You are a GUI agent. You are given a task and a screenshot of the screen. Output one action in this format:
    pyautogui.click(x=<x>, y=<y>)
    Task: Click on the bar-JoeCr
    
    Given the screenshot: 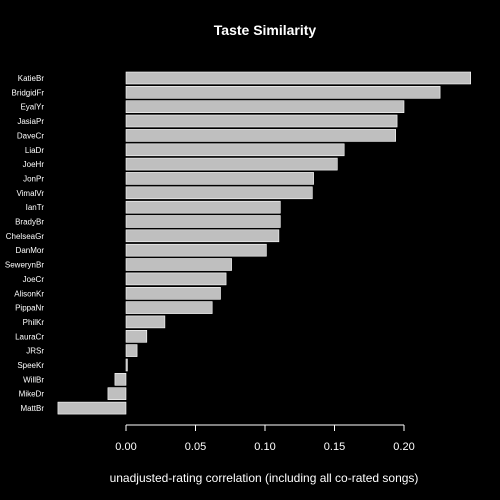 What is the action you would take?
    pyautogui.click(x=176, y=279)
    